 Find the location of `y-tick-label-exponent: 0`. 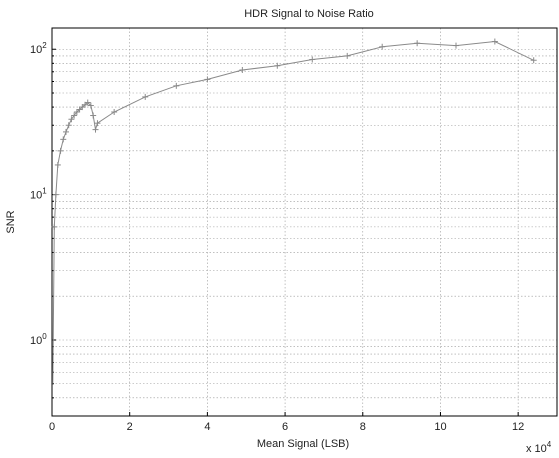

y-tick-label-exponent: 0 is located at coordinates (44, 336).